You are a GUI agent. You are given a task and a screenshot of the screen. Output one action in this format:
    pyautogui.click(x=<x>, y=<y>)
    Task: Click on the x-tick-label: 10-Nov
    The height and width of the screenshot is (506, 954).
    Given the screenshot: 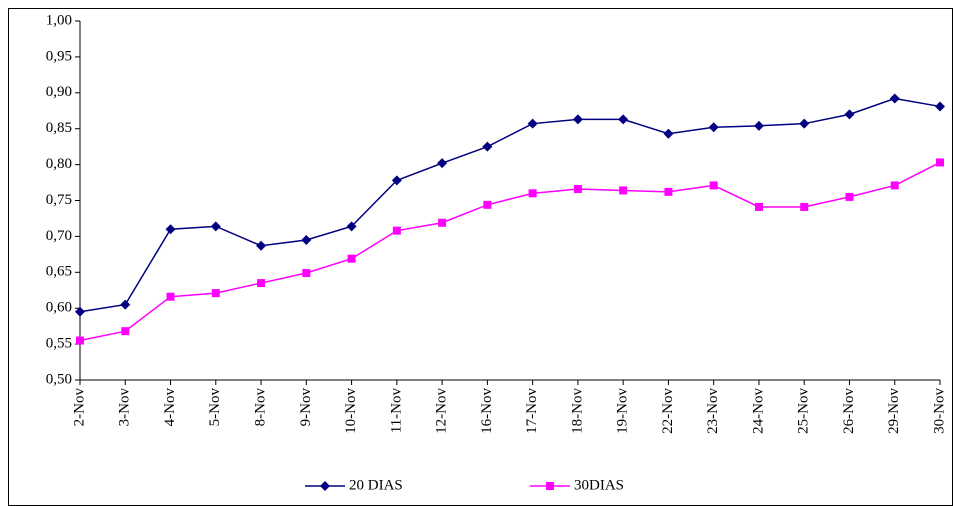 What is the action you would take?
    pyautogui.click(x=351, y=411)
    